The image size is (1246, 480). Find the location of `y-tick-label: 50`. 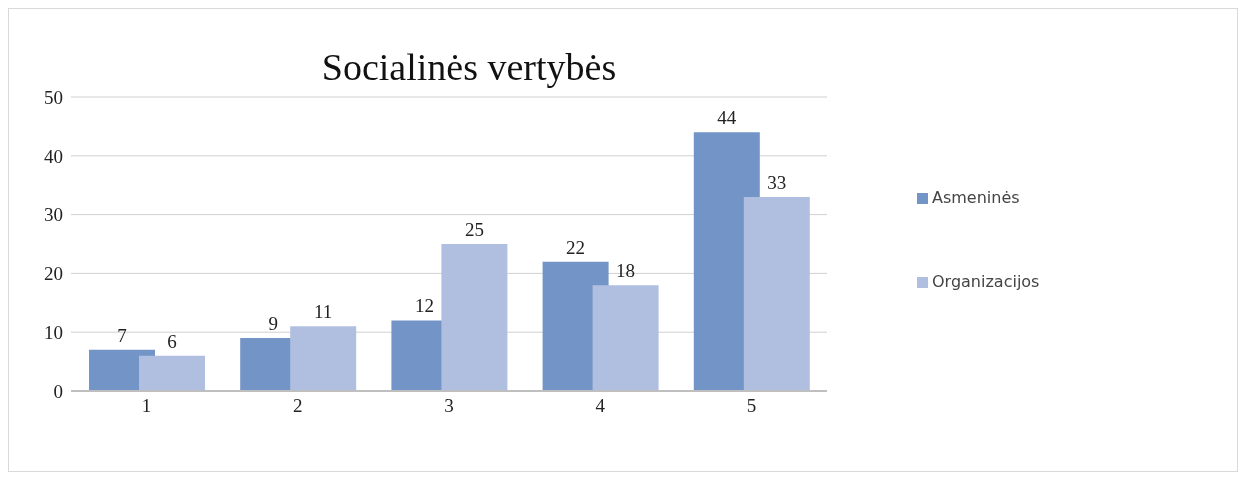

y-tick-label: 50 is located at coordinates (53, 97).